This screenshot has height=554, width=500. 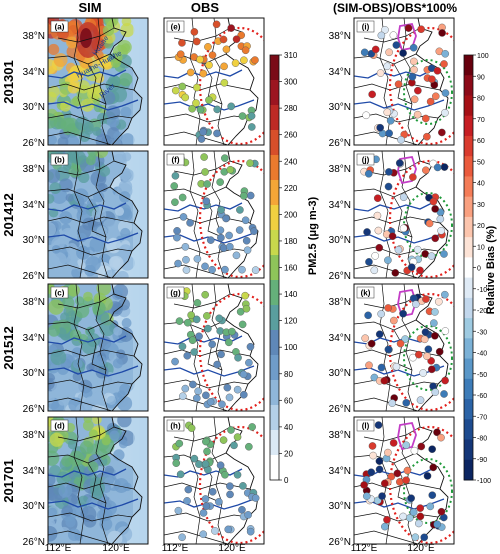 What do you see at coordinates (288, 400) in the screenshot?
I see `colorbar-tick-label: 60` at bounding box center [288, 400].